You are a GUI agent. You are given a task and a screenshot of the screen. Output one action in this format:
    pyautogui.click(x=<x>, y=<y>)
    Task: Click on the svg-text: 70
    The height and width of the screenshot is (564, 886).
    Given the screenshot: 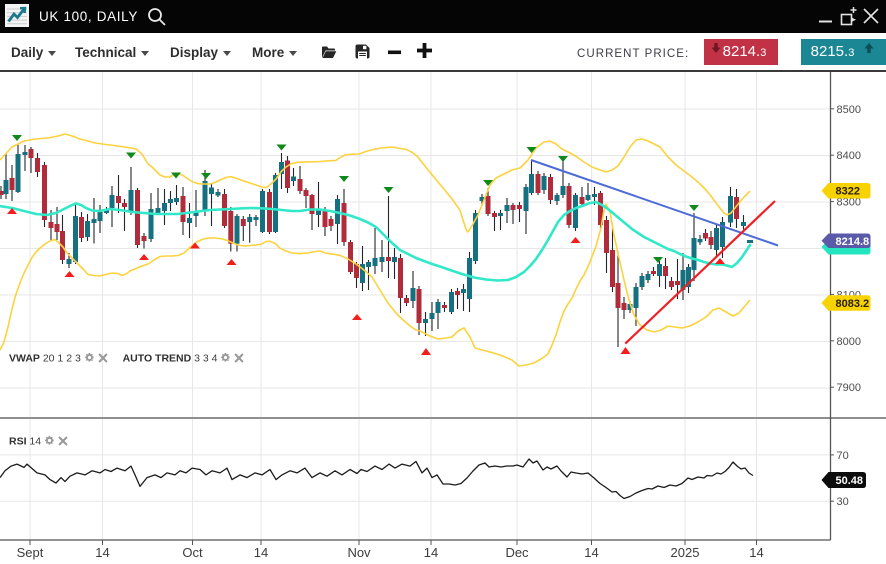 What is the action you would take?
    pyautogui.click(x=843, y=456)
    